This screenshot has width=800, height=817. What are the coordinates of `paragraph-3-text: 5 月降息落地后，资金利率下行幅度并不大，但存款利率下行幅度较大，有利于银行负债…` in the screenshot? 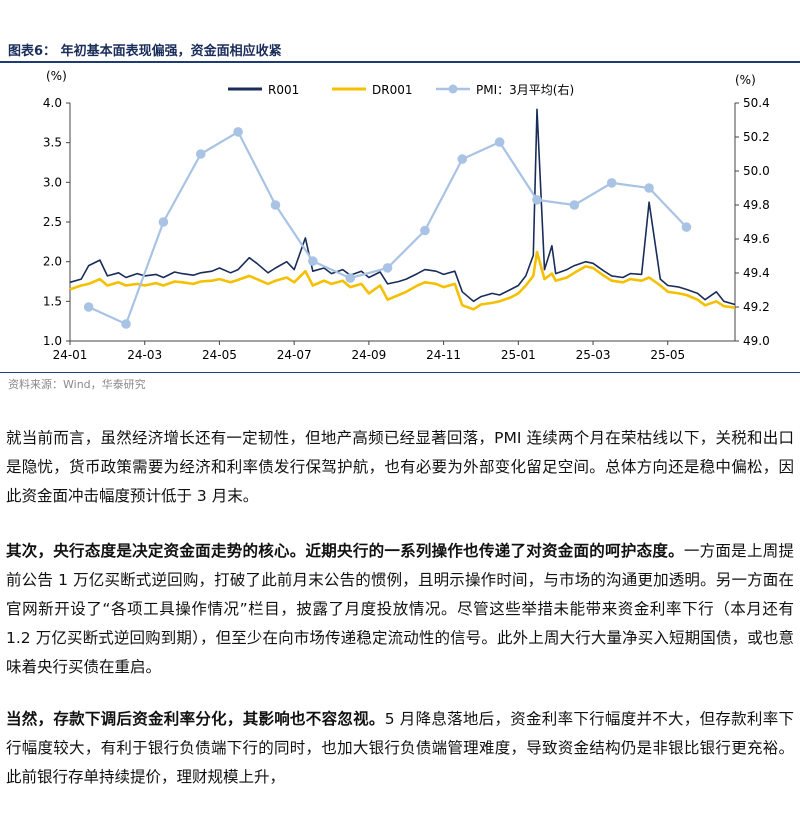 It's located at (400, 748).